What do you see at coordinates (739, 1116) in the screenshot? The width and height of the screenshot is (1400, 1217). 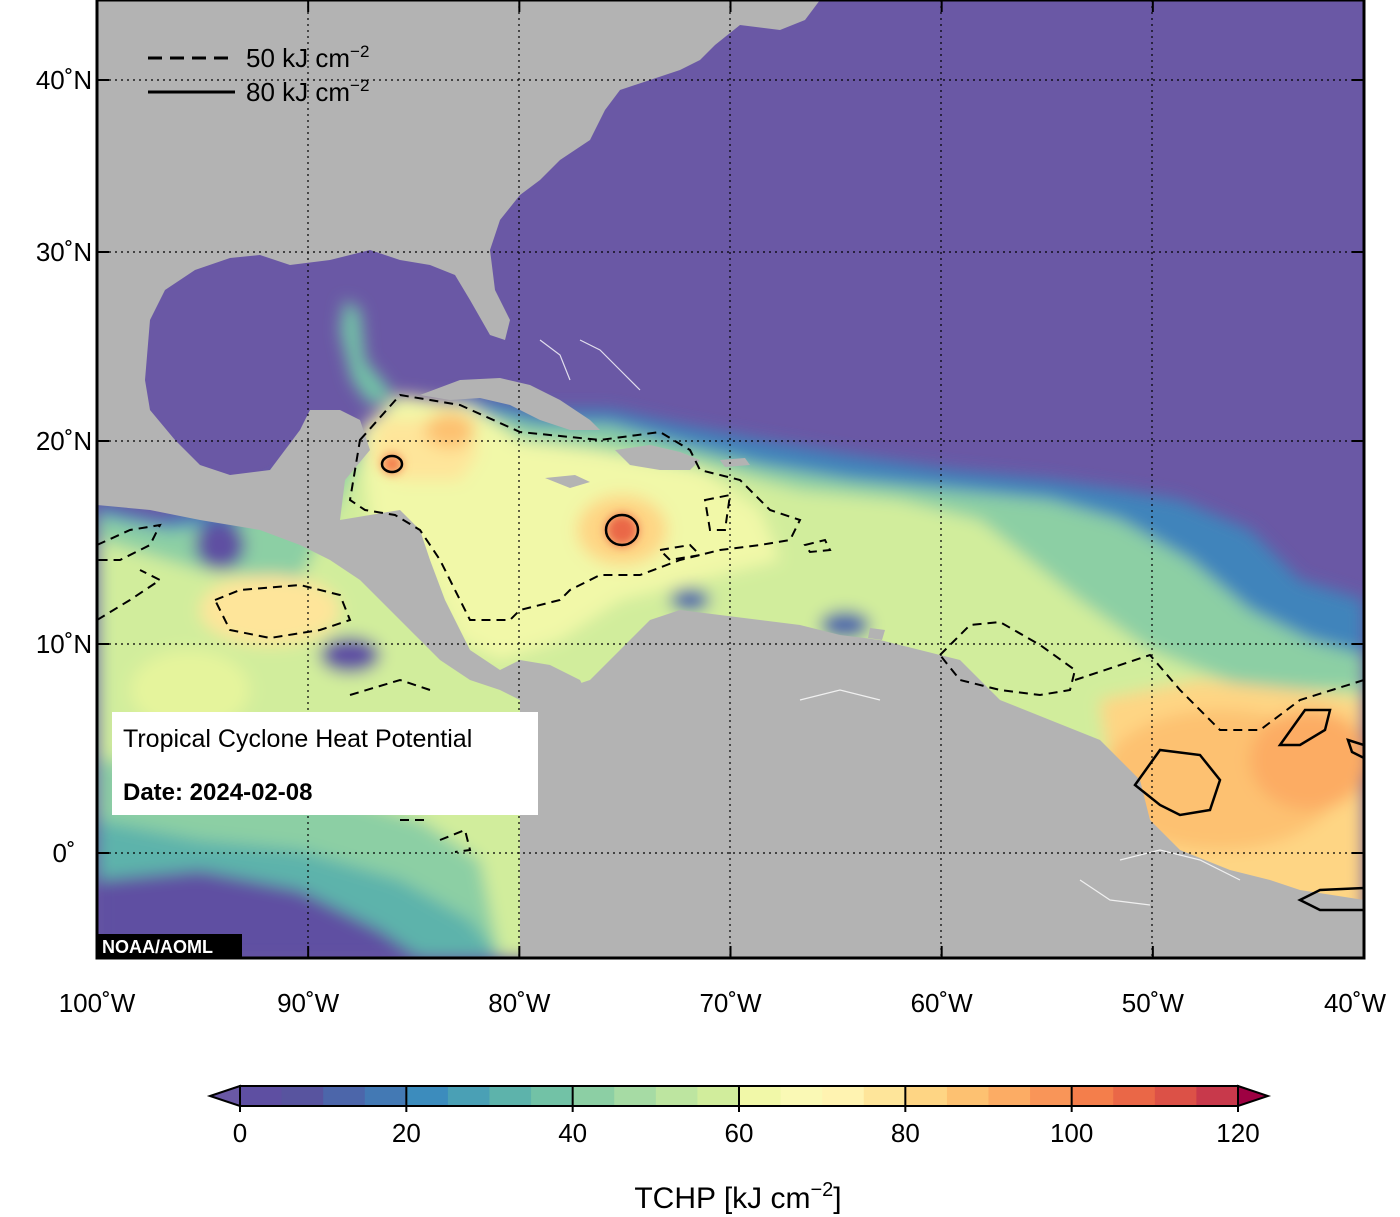 I see `colorbar: 0 20 40 60 80 100 120` at bounding box center [739, 1116].